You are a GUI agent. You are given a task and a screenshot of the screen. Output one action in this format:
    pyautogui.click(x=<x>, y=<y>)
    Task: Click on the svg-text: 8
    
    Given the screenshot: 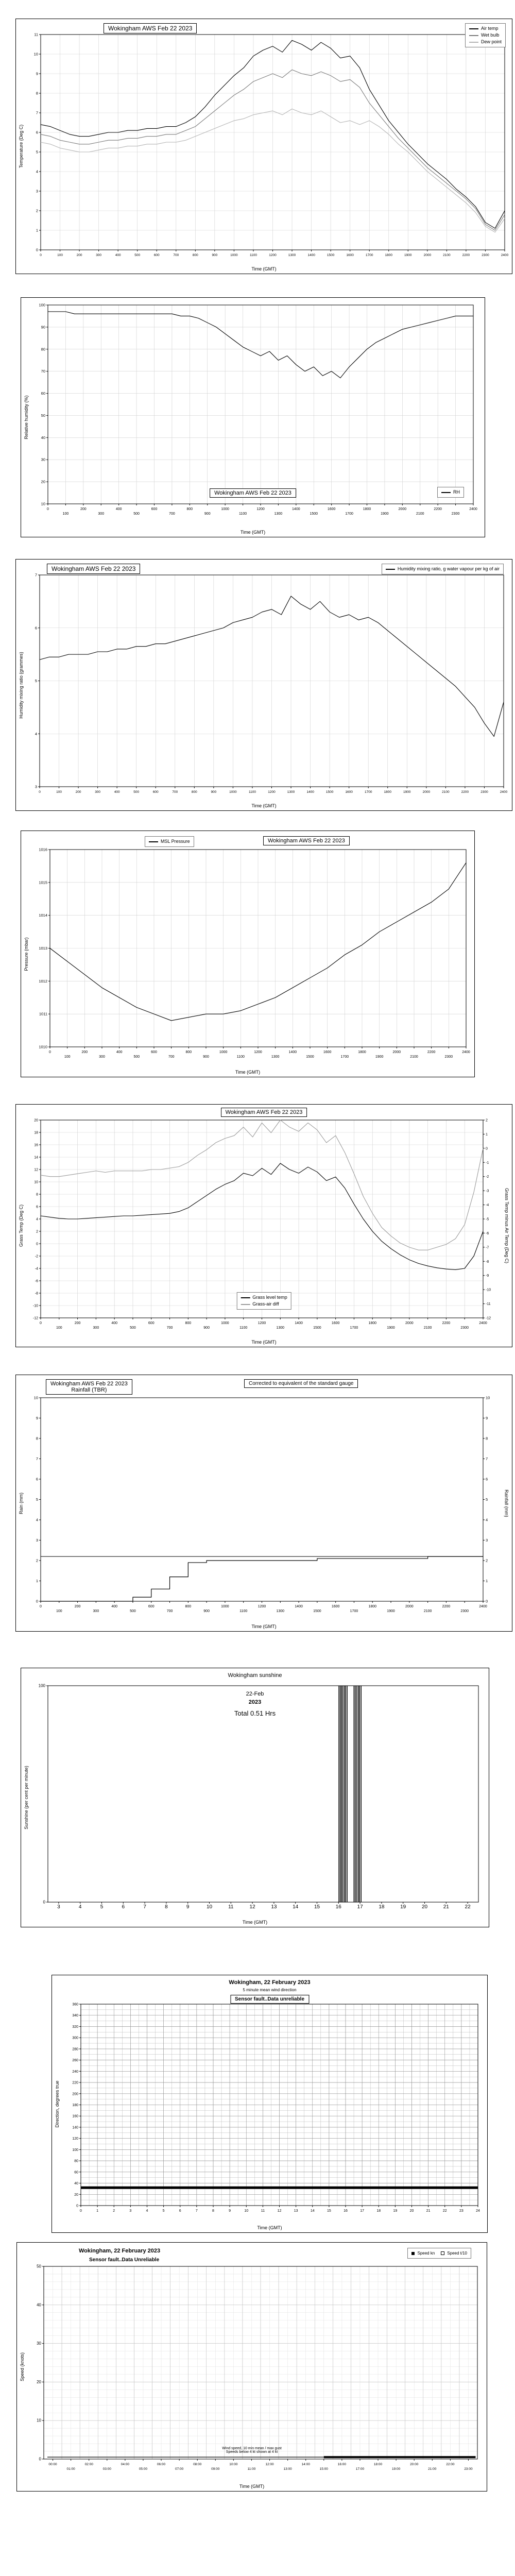 What is the action you would take?
    pyautogui.click(x=37, y=93)
    